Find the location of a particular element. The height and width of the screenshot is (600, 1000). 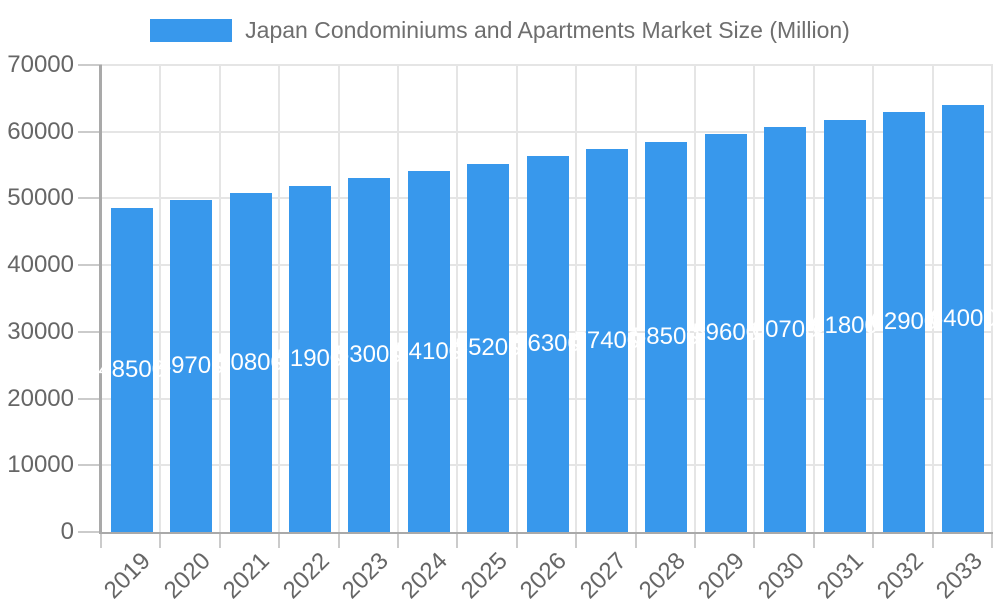

x-tick-label: 2033 is located at coordinates (959, 573).